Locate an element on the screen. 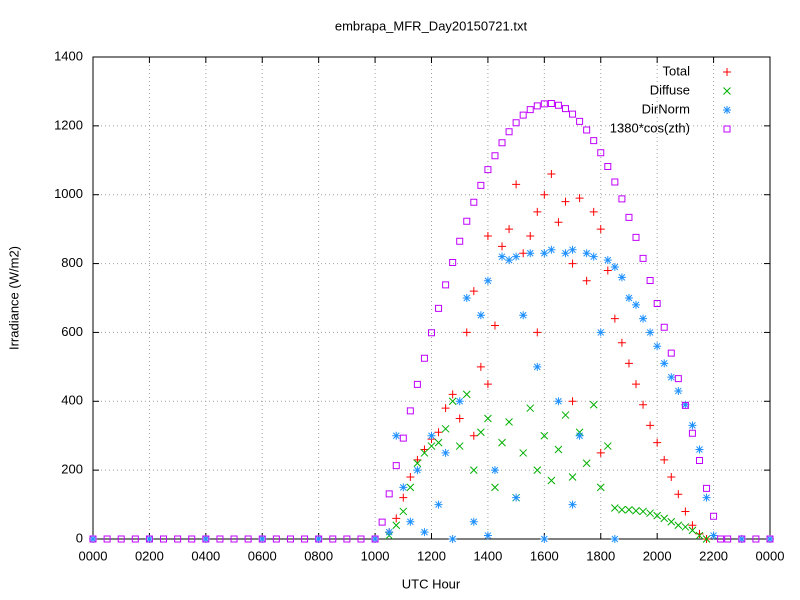 The height and width of the screenshot is (600, 800). x-tick-label: 1600 is located at coordinates (544, 555).